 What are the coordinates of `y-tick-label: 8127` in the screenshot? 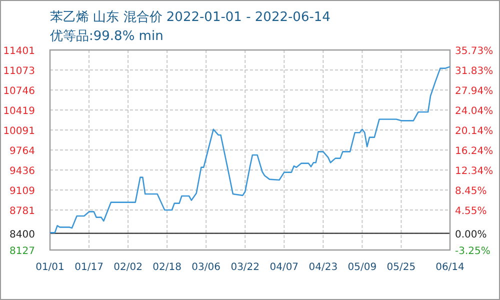 It's located at (22, 251).